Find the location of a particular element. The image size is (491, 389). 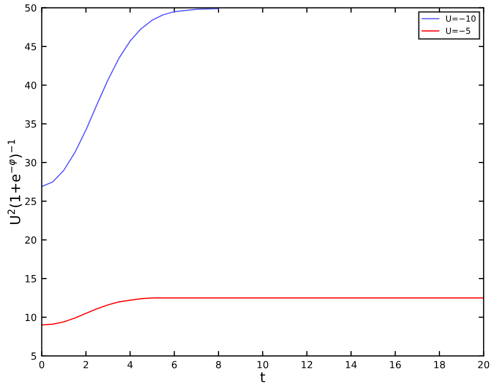

y-tick-label: 10 is located at coordinates (31, 318).